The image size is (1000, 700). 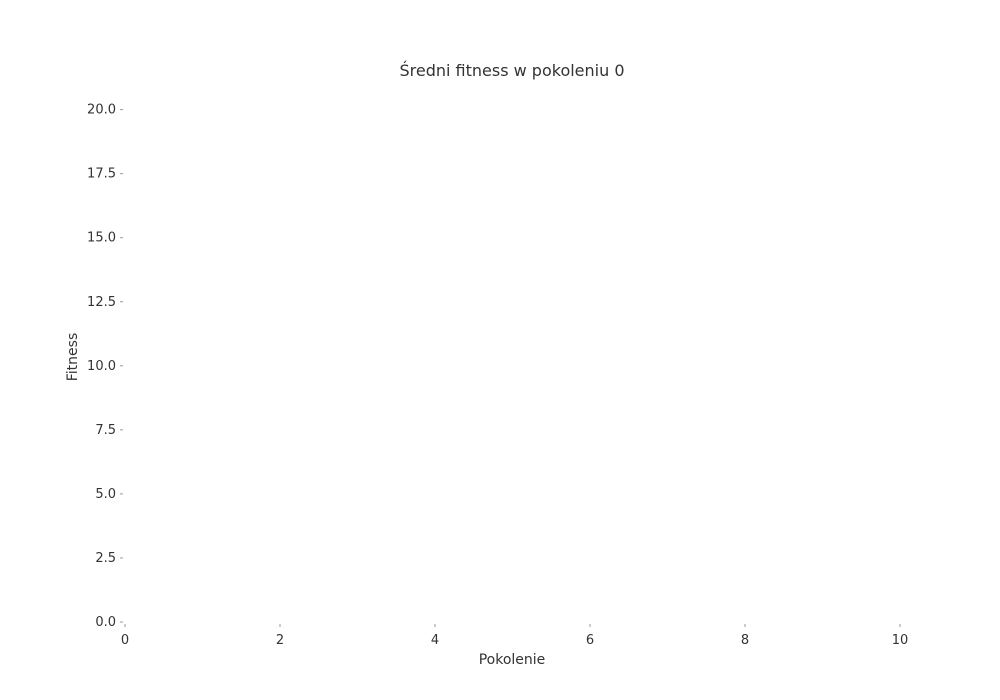 What do you see at coordinates (745, 640) in the screenshot?
I see `x-tick-label: 8` at bounding box center [745, 640].